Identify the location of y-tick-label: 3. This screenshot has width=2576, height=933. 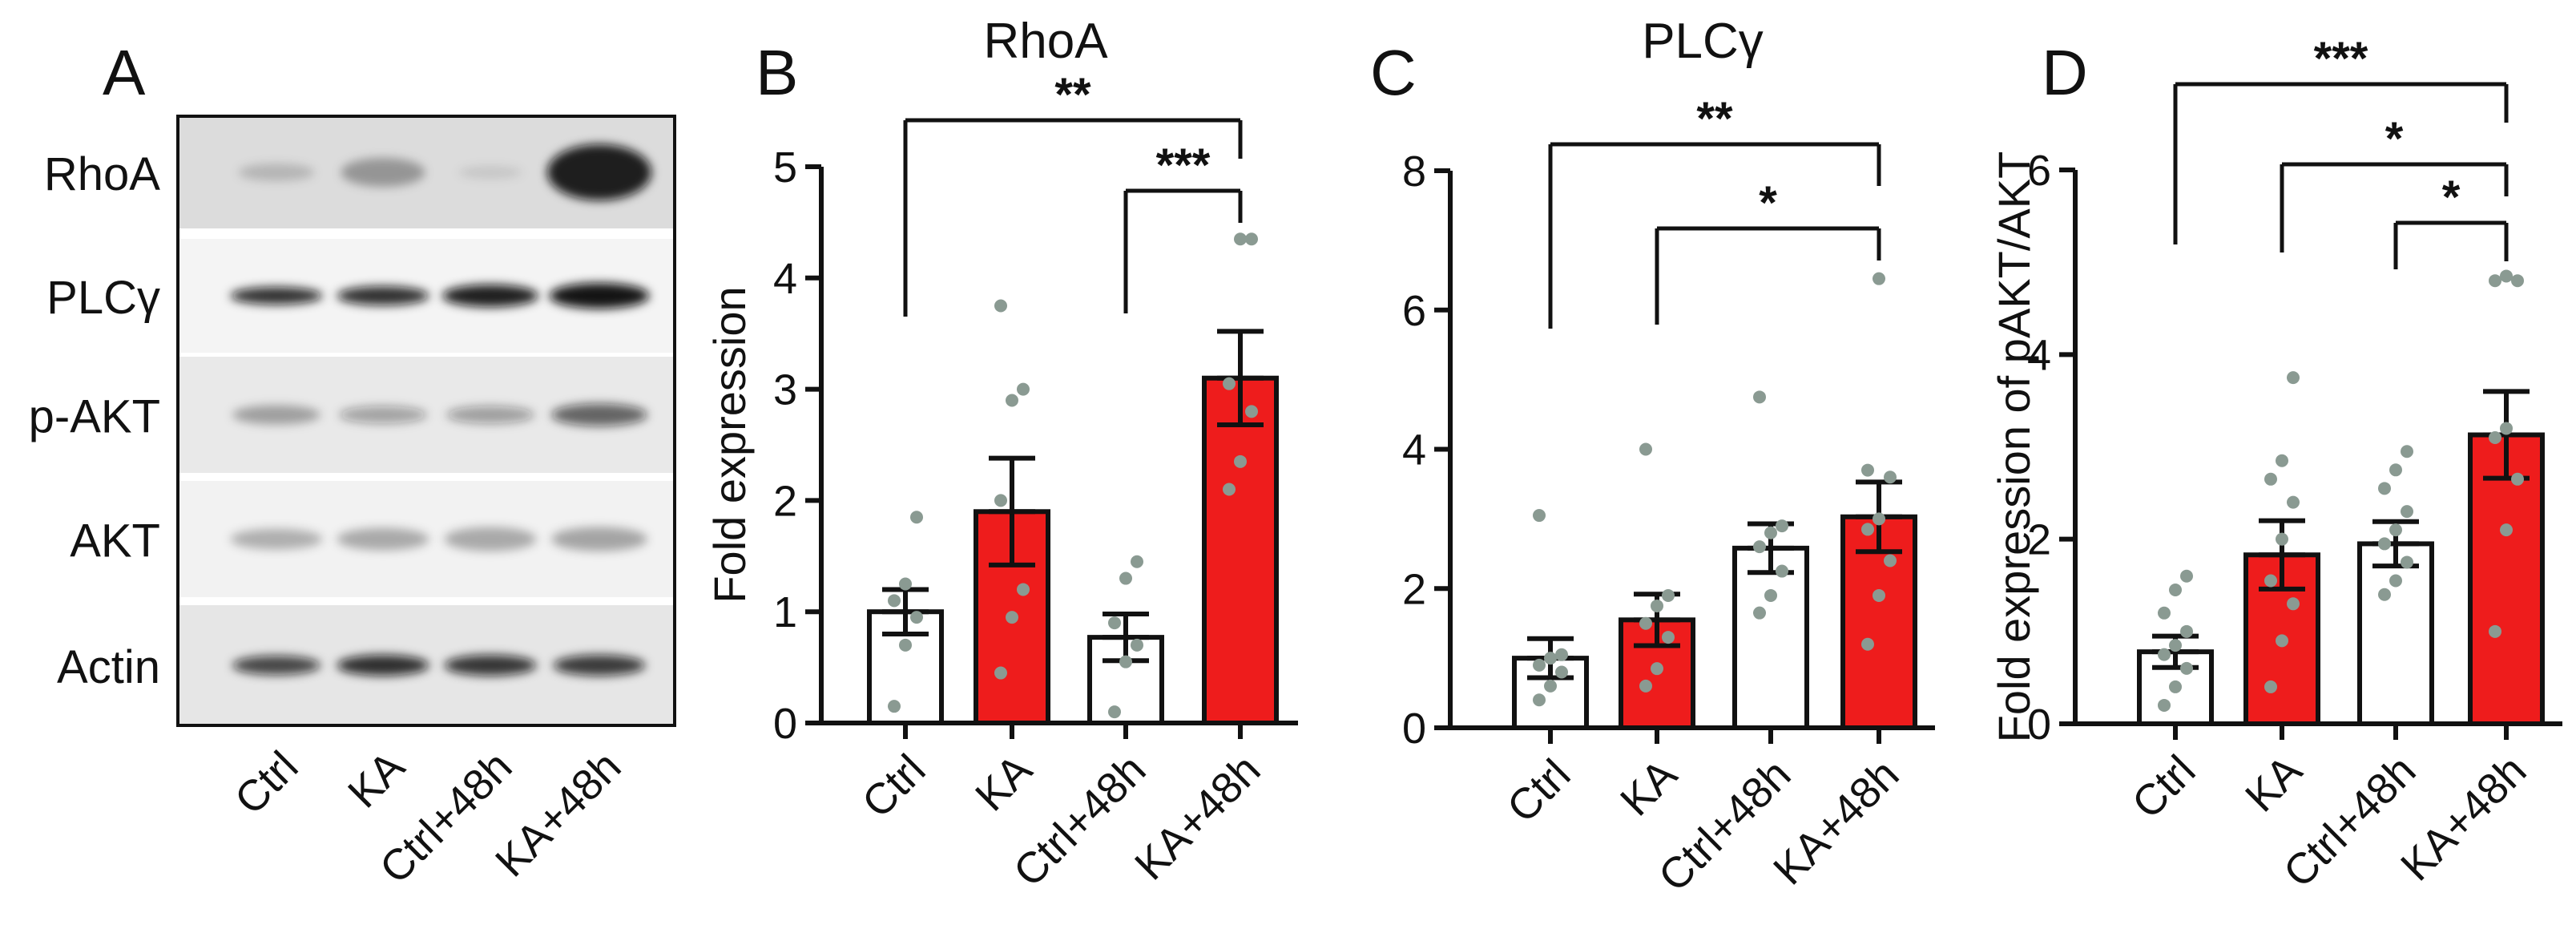
(785, 390).